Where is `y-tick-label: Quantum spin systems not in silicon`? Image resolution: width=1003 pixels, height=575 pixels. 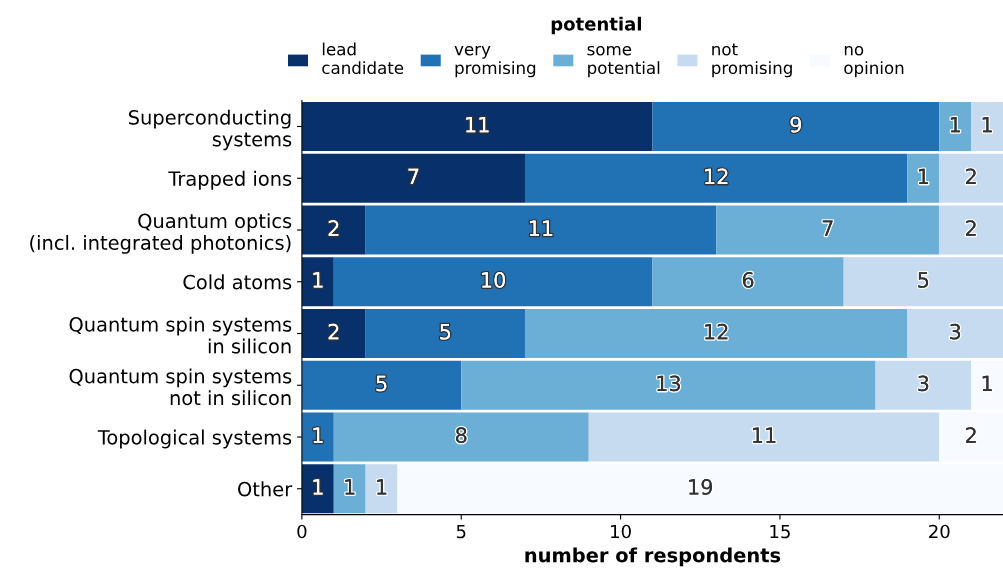
y-tick-label: Quantum spin systems not in silicon is located at coordinates (180, 387).